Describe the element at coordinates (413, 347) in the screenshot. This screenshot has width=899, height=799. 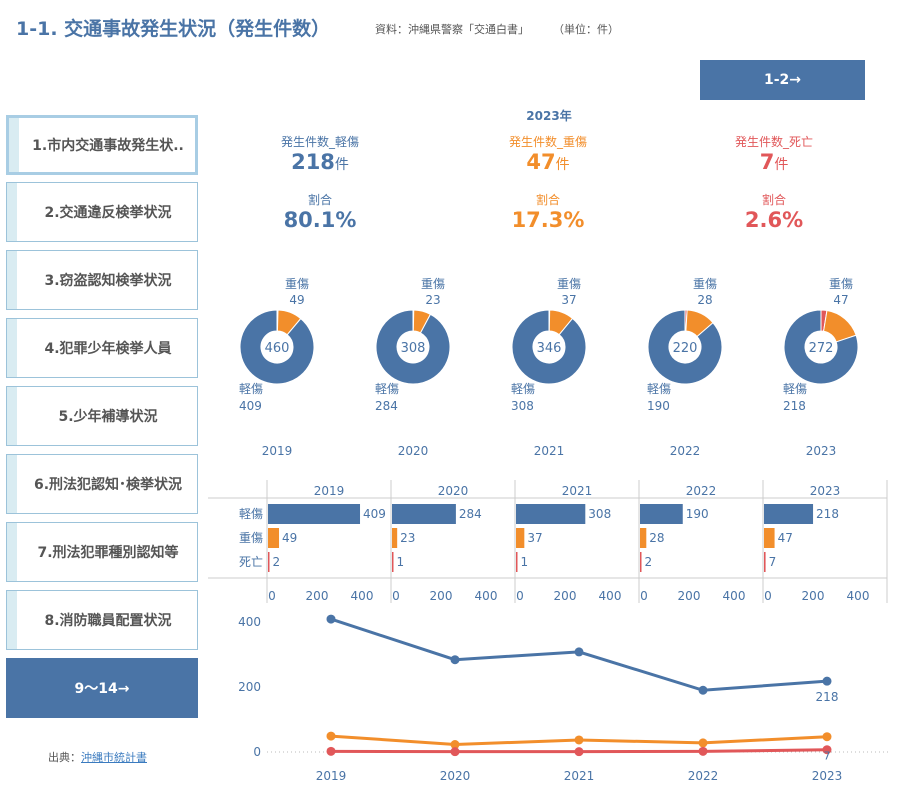
I see `donut-slice-2020-軽傷` at that location.